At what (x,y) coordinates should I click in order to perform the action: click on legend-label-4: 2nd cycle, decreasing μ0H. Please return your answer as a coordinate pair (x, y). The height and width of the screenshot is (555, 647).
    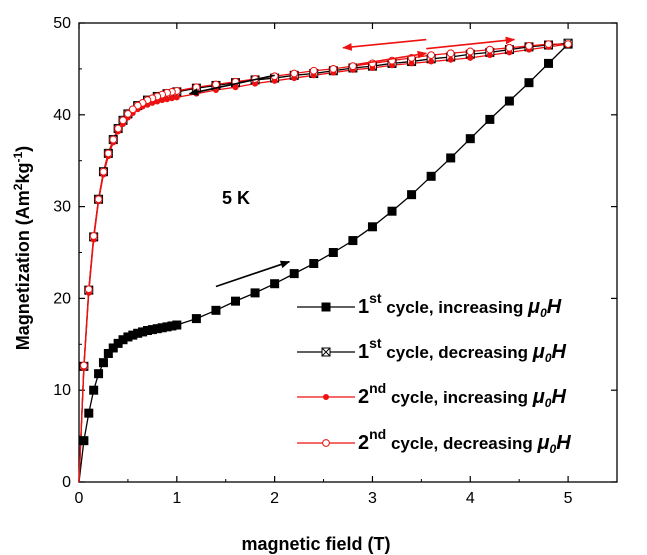
    Looking at the image, I should click on (464, 441).